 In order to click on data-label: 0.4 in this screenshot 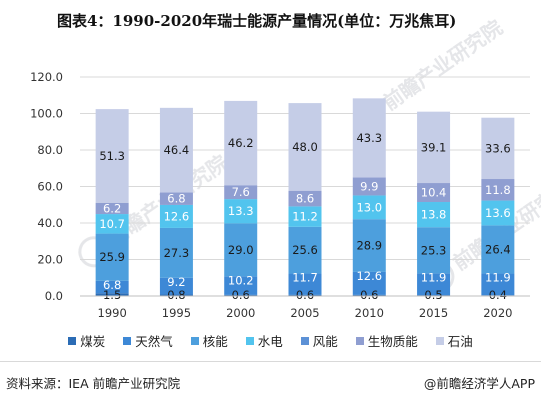, I will do `click(498, 295)`.